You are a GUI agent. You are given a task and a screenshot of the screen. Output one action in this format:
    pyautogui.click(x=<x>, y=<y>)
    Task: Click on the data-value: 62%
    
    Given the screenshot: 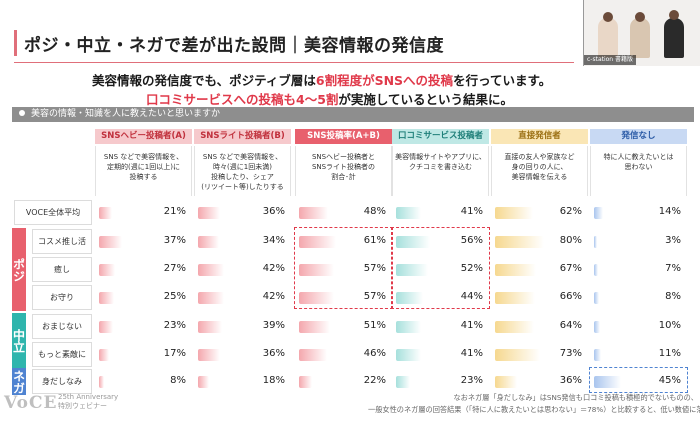 What is the action you would take?
    pyautogui.click(x=570, y=211)
    